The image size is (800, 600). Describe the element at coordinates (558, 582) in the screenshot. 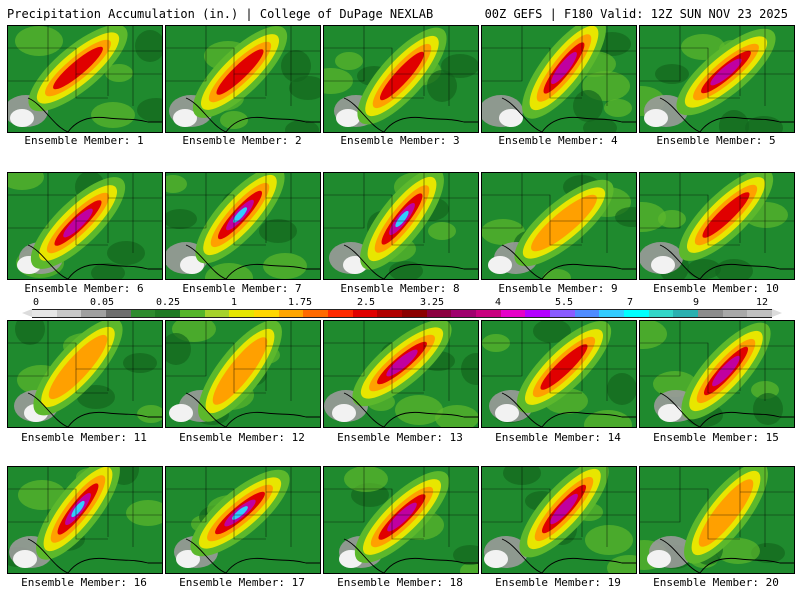

I see `ensemble-member-label: Ensemble Member: 19` at that location.